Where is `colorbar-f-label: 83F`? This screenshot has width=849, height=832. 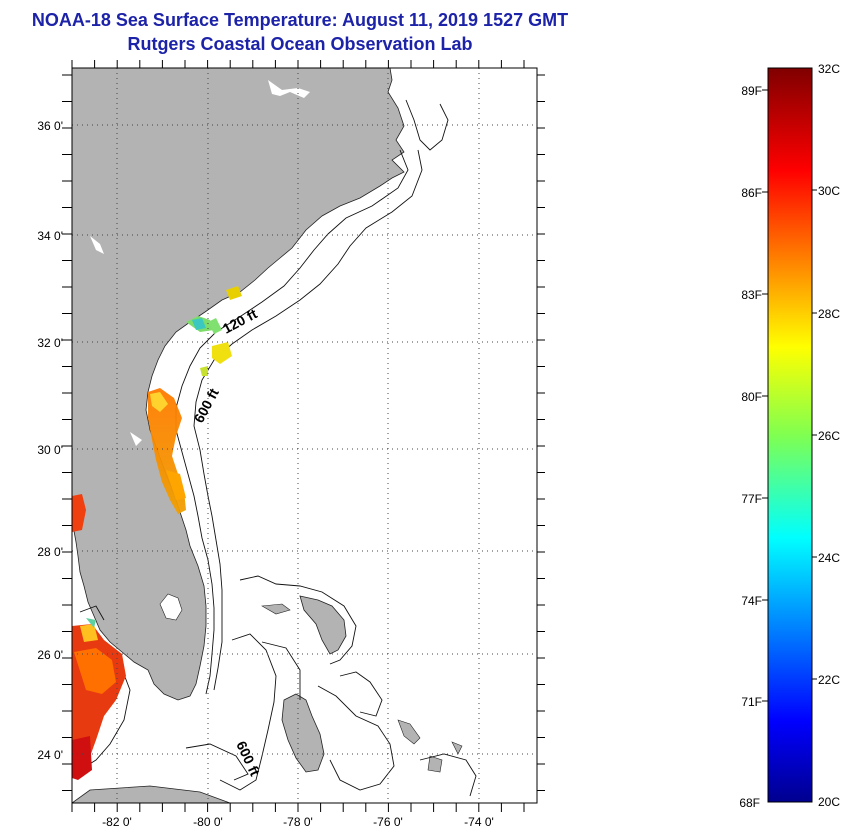 colorbar-f-label: 83F is located at coordinates (751, 295).